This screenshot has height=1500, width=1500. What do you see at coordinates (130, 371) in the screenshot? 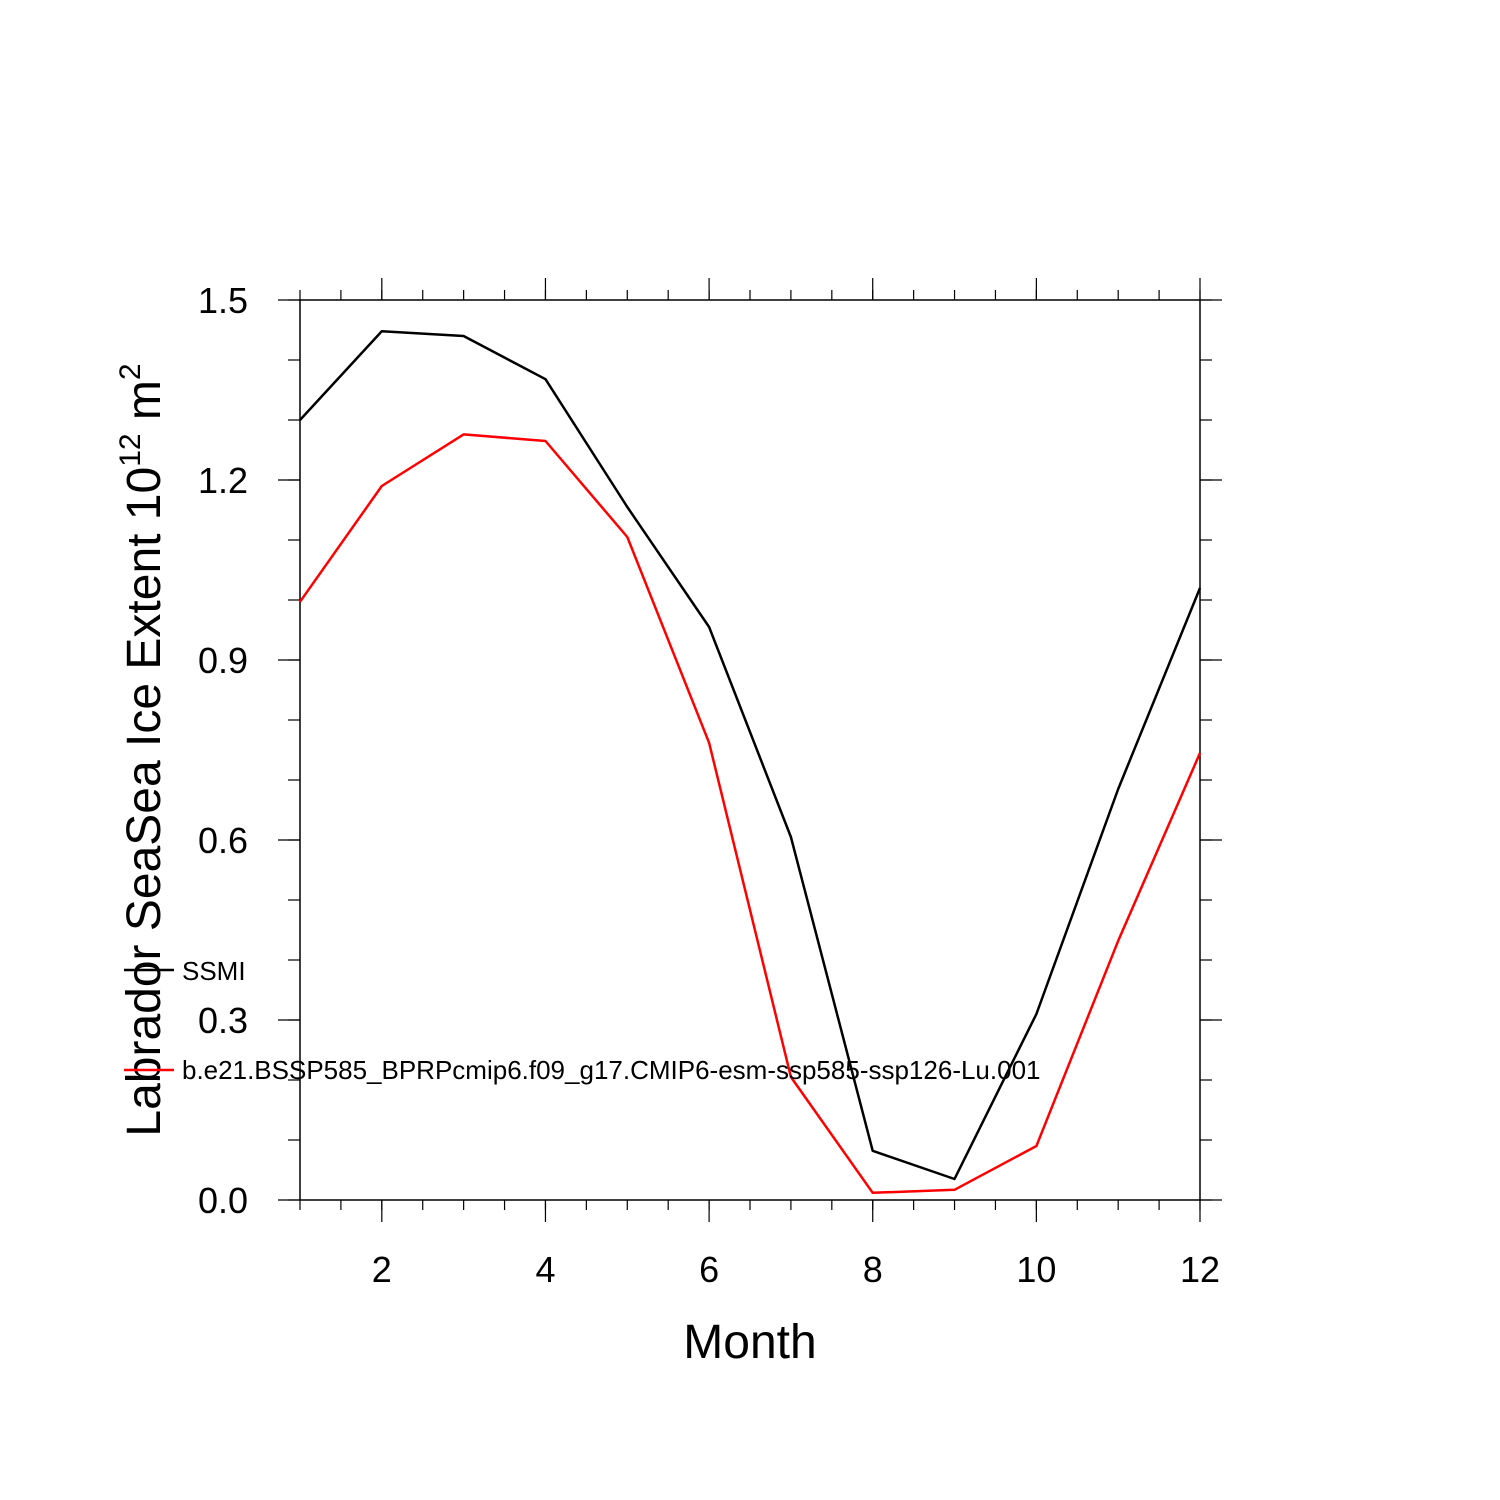
I see `y-axis-title-unit-sup: 2` at bounding box center [130, 371].